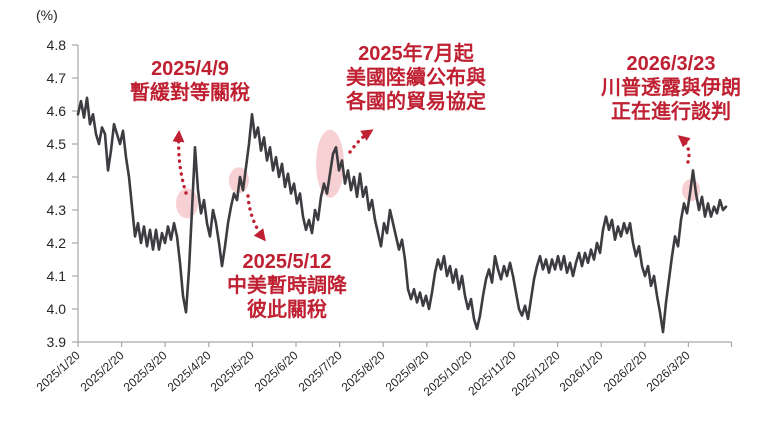  I want to click on y-tick-label: 4.0, so click(56, 309).